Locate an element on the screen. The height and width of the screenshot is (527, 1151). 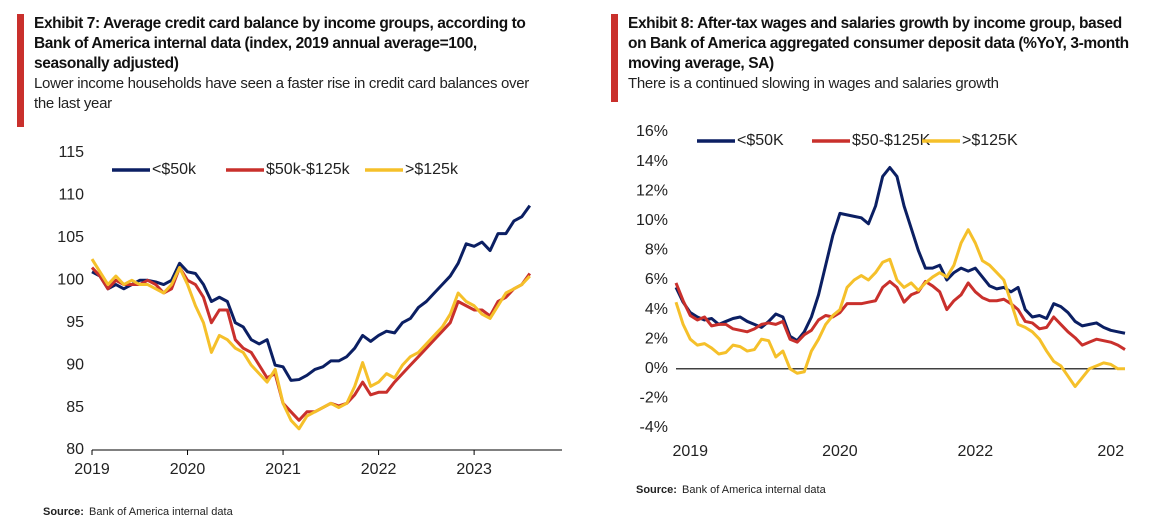
y-tick-label: 105 is located at coordinates (70, 237).